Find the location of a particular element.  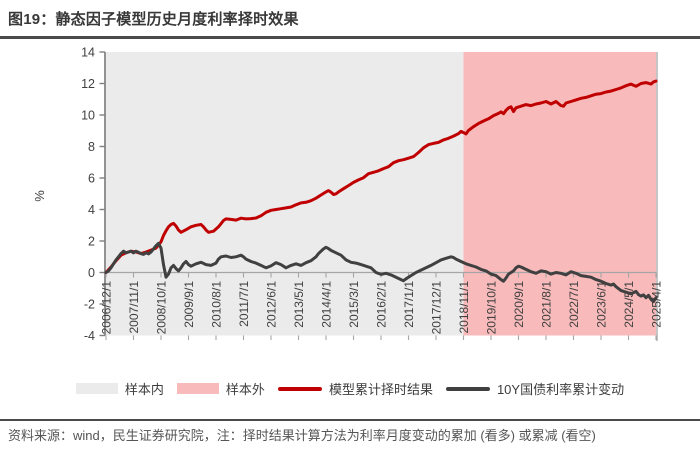

y-axis-title: % is located at coordinates (39, 196).